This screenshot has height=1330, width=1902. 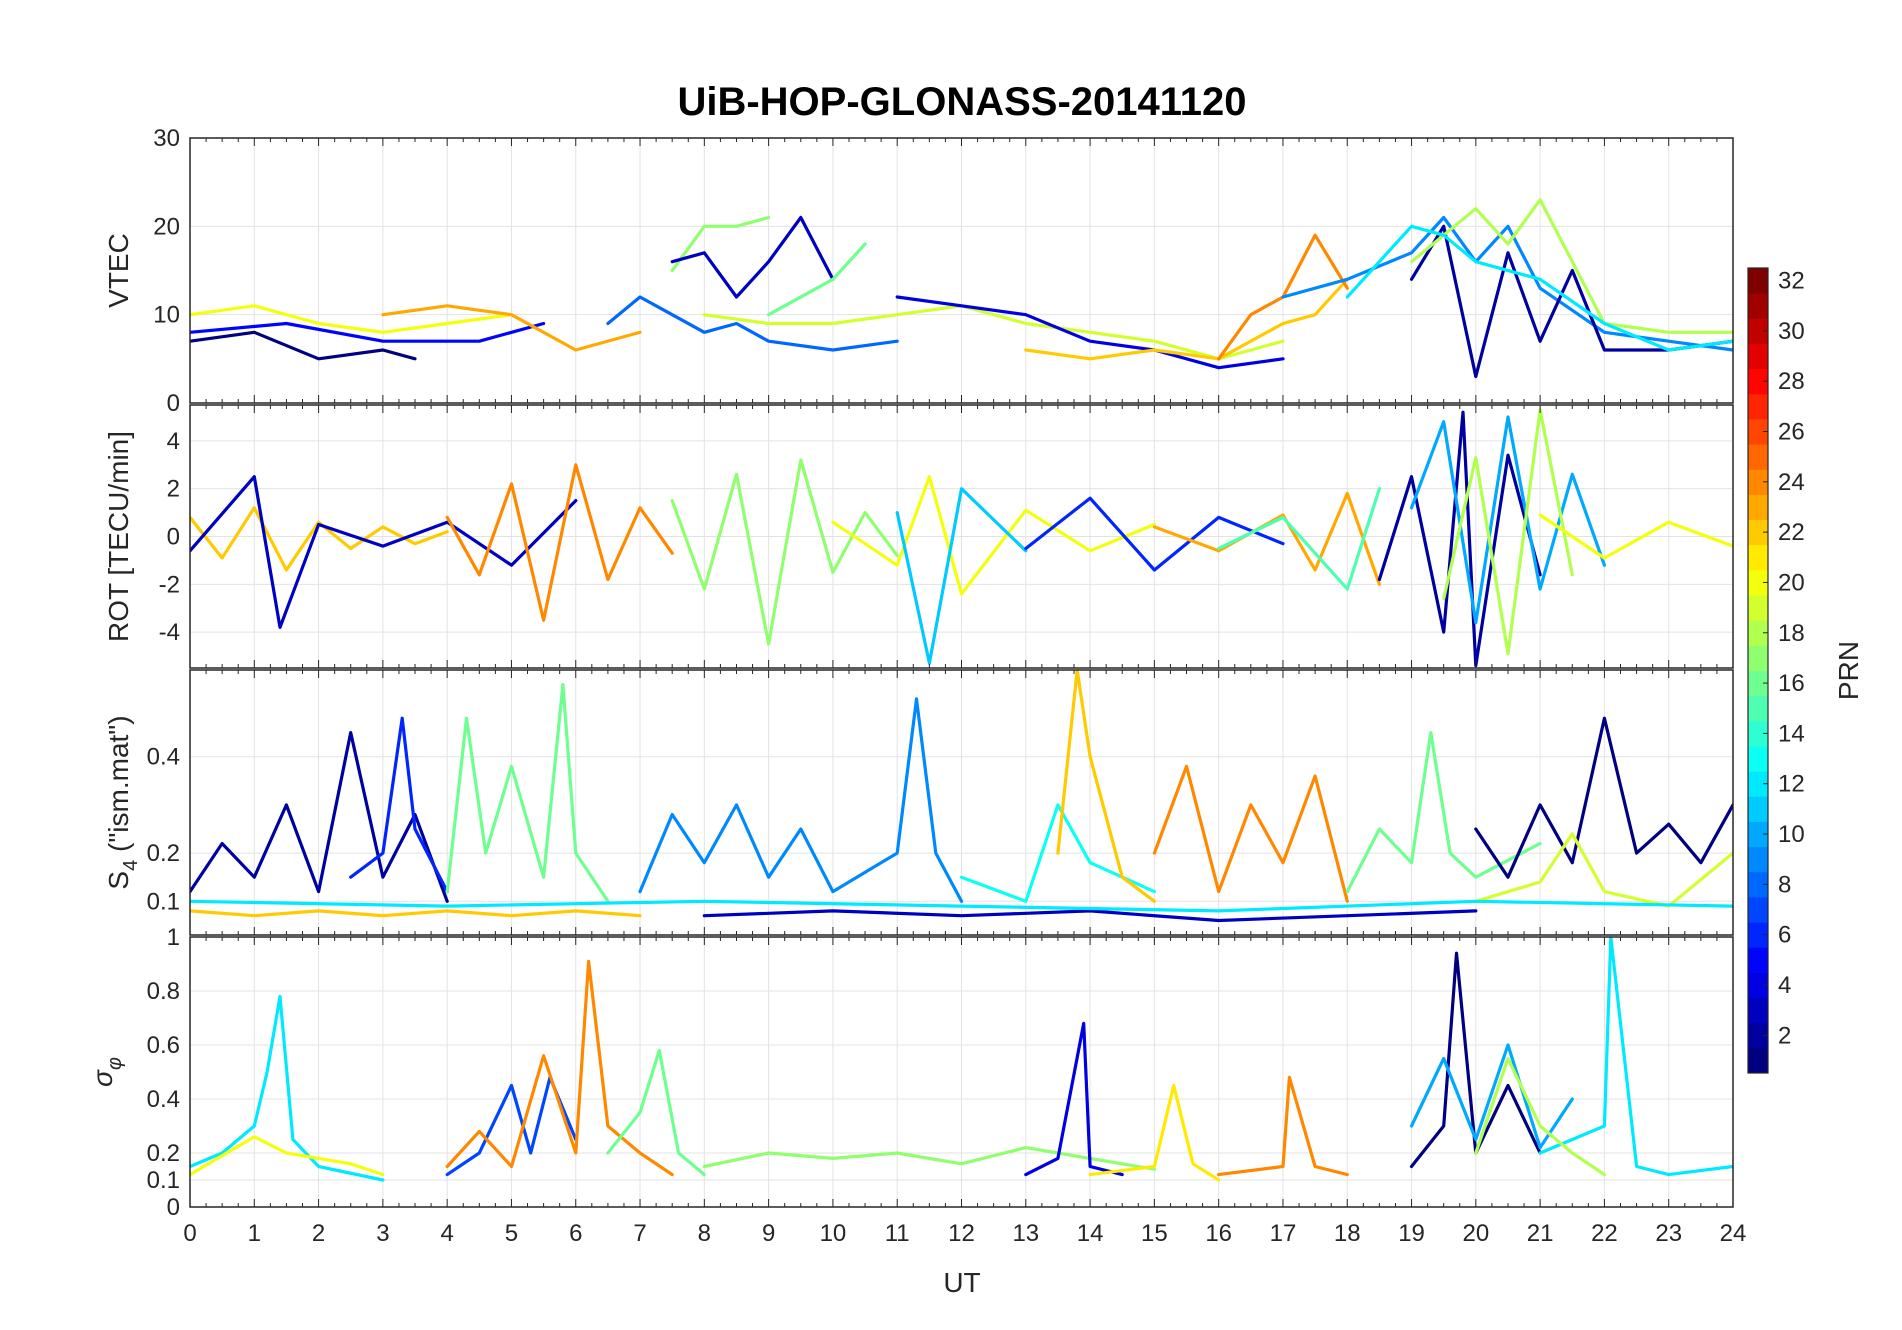 What do you see at coordinates (1791, 331) in the screenshot?
I see `colorbar-tick-label: 30` at bounding box center [1791, 331].